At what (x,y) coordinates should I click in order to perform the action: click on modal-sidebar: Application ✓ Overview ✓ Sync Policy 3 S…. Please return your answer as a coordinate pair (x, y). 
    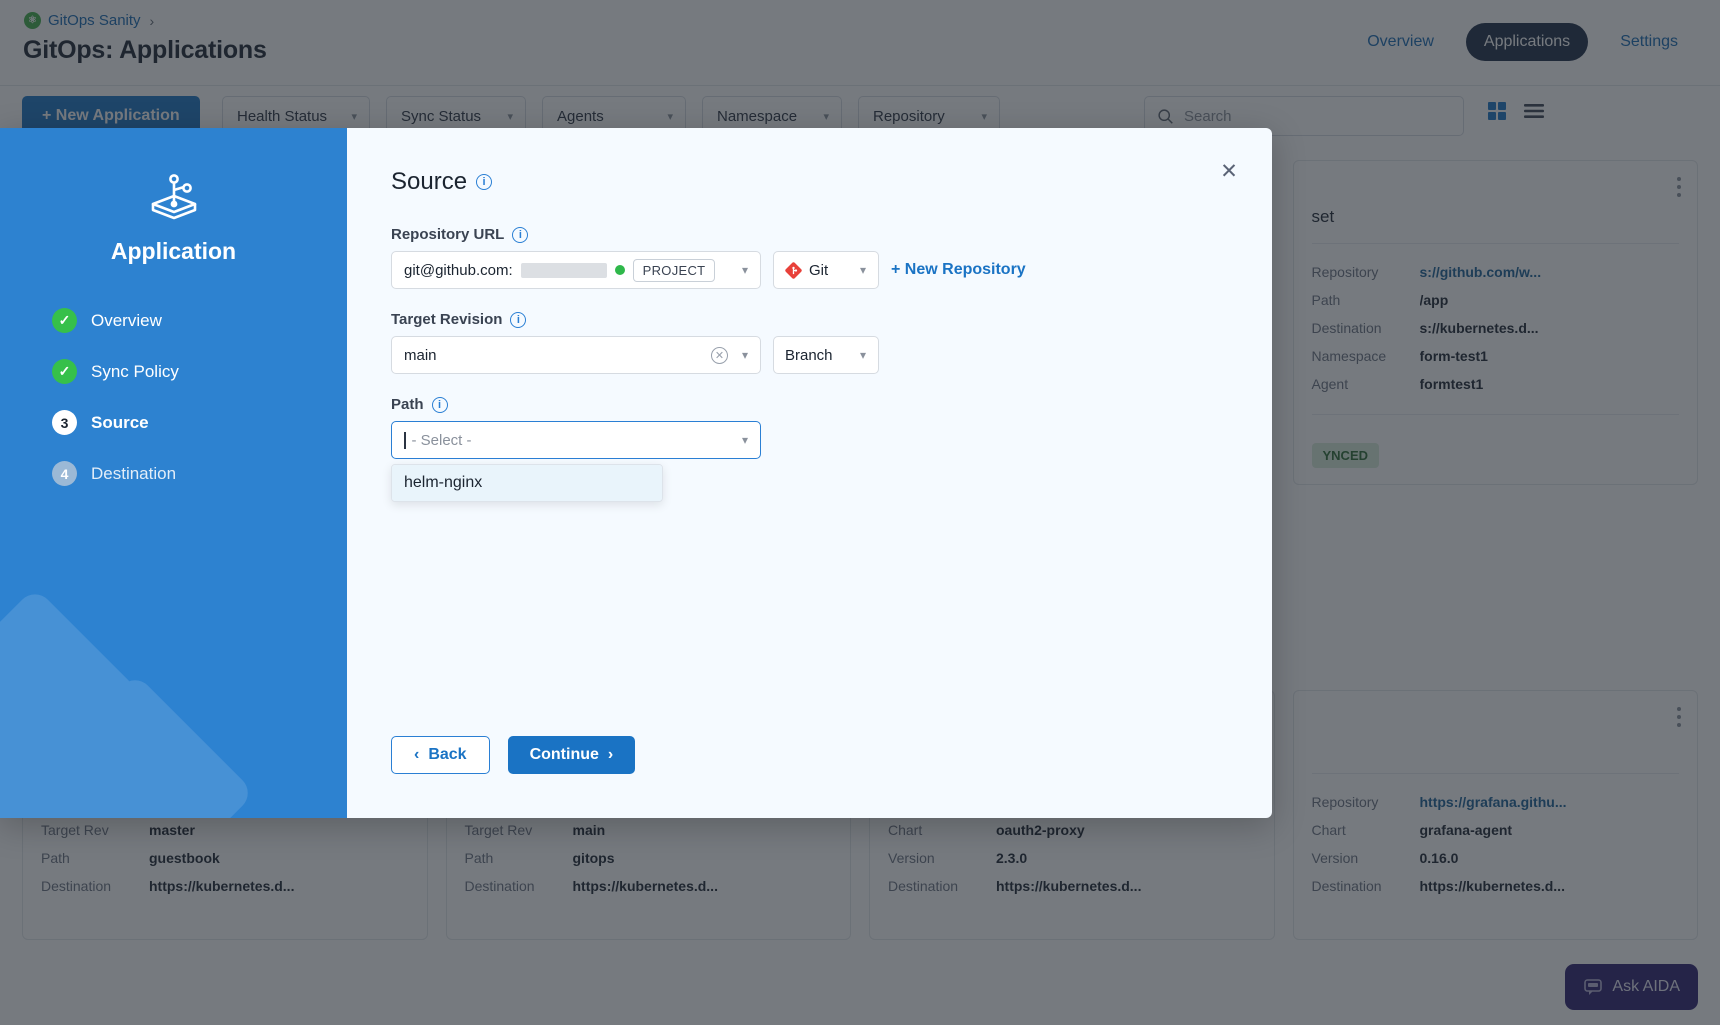
    Looking at the image, I should click on (173, 473).